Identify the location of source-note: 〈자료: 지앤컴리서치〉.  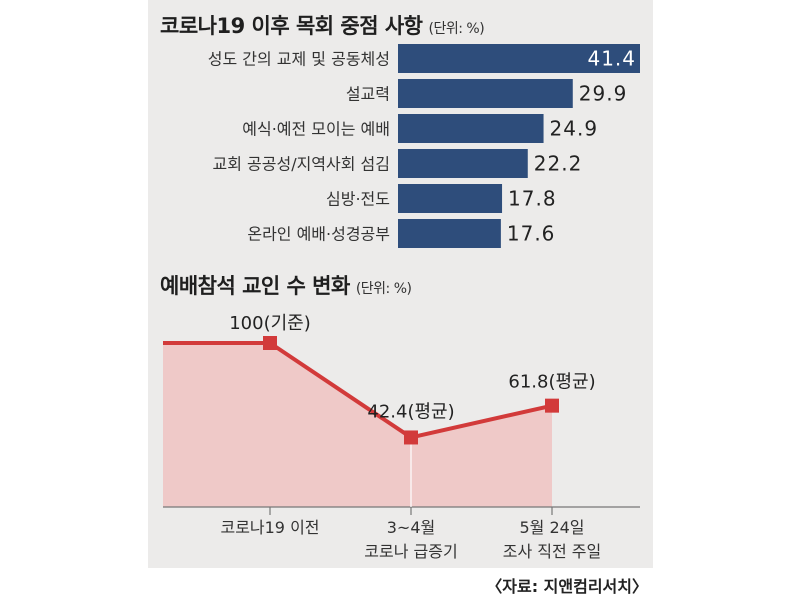
(567, 586).